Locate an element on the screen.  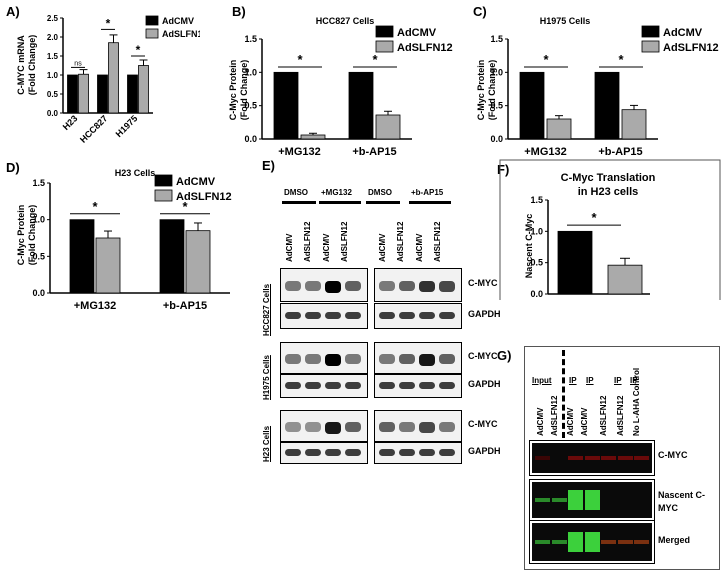
panel-a-sig-mark: ns is located at coordinates (78, 63).